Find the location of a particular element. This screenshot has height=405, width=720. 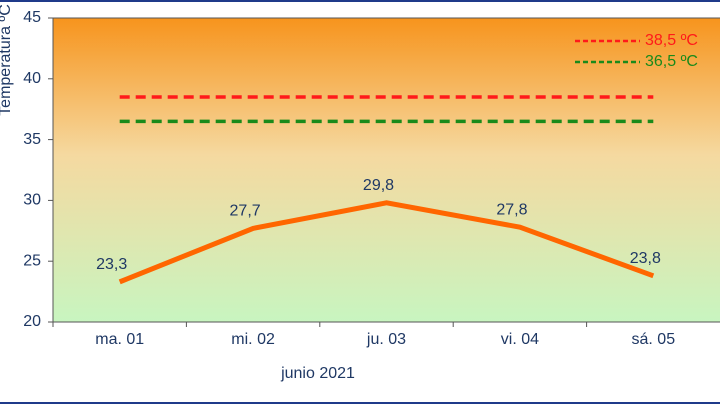

y-tick-label: 35 is located at coordinates (32, 139).